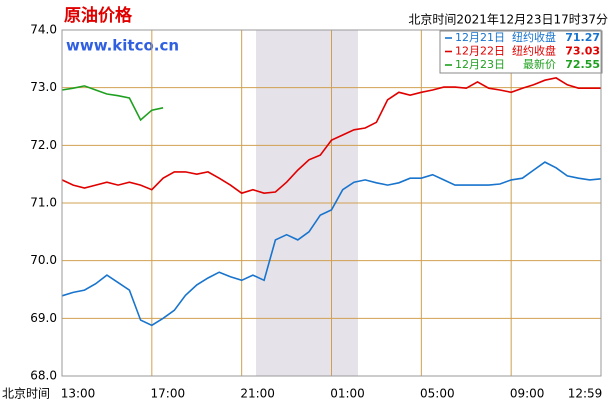 Image resolution: width=613 pixels, height=410 pixels. I want to click on y-tick-label: 74.0, so click(43, 30).